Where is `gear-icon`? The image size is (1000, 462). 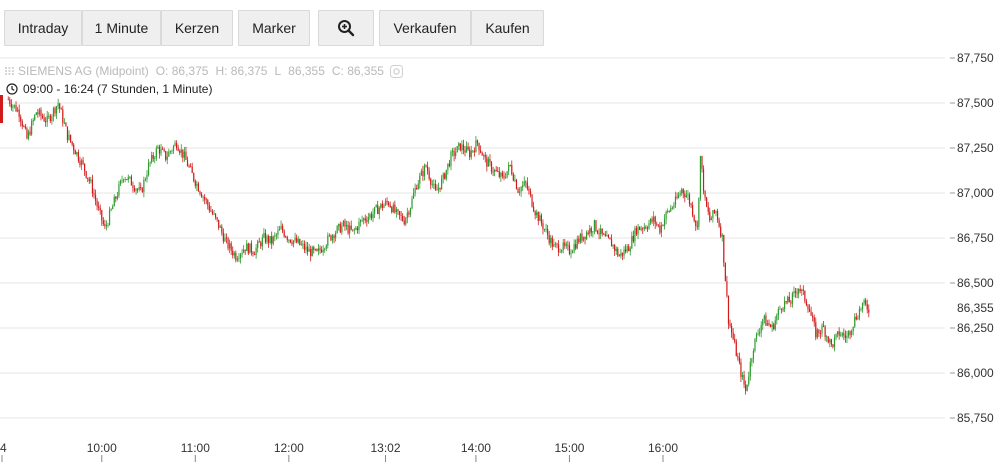
gear-icon is located at coordinates (396, 71).